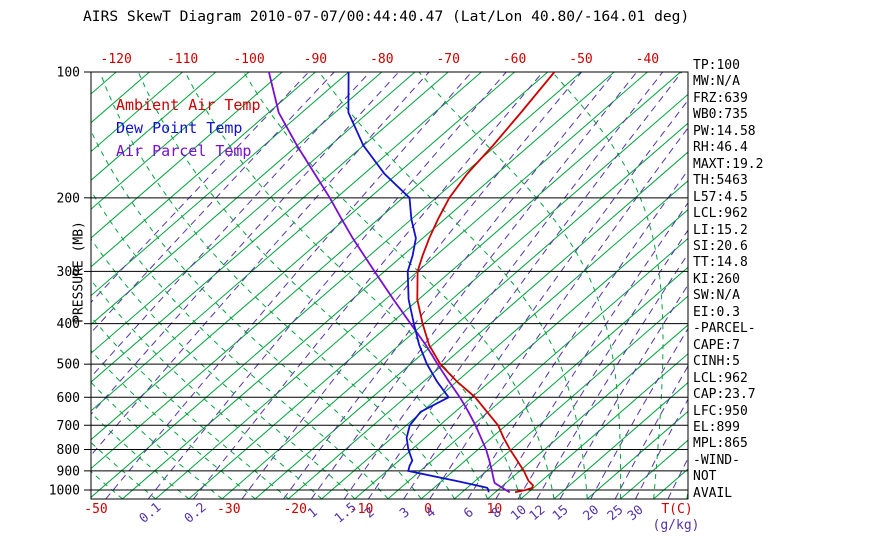  What do you see at coordinates (313, 513) in the screenshot?
I see `mixing-ratio-label: 1` at bounding box center [313, 513].